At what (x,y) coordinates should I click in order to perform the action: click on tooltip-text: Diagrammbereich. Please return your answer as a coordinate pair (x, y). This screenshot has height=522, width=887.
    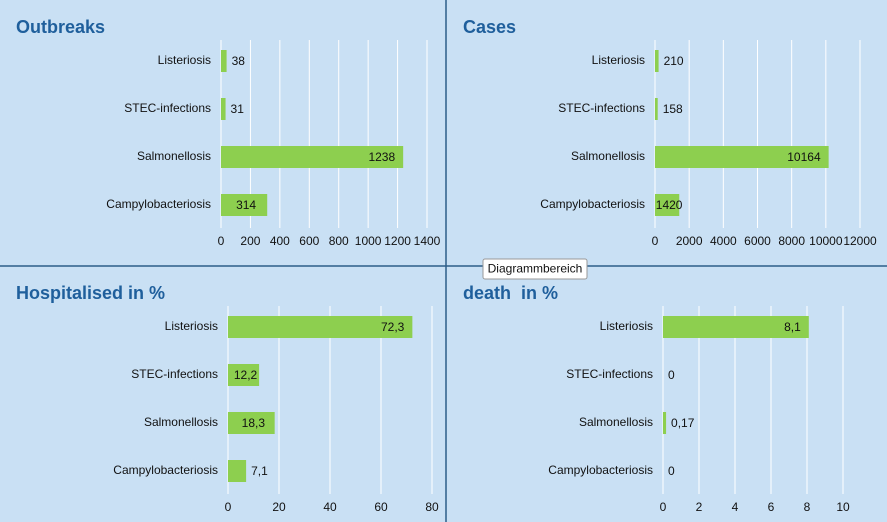
    Looking at the image, I should click on (535, 269).